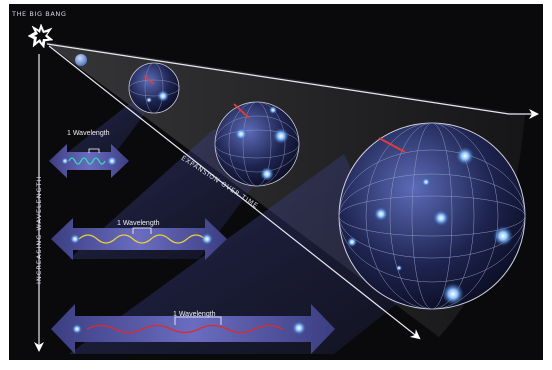  I want to click on big-bang-icon, so click(40, 36).